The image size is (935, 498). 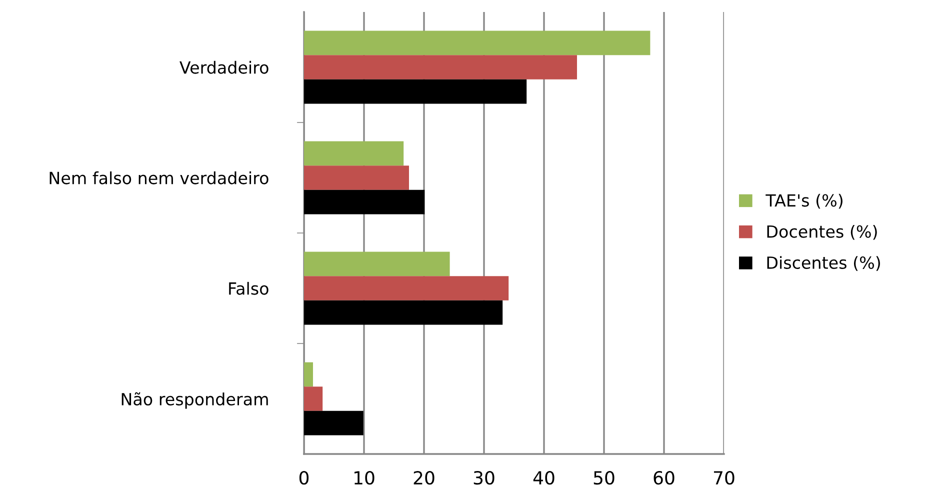 I want to click on legend-label: Discentes (%), so click(x=823, y=263).